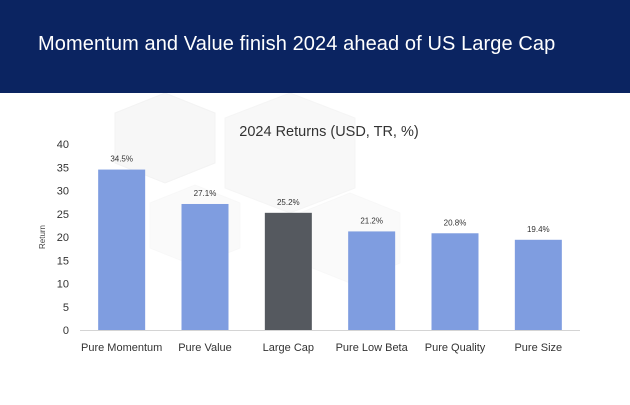 This screenshot has width=630, height=405. I want to click on y-tick-label: 20, so click(63, 238).